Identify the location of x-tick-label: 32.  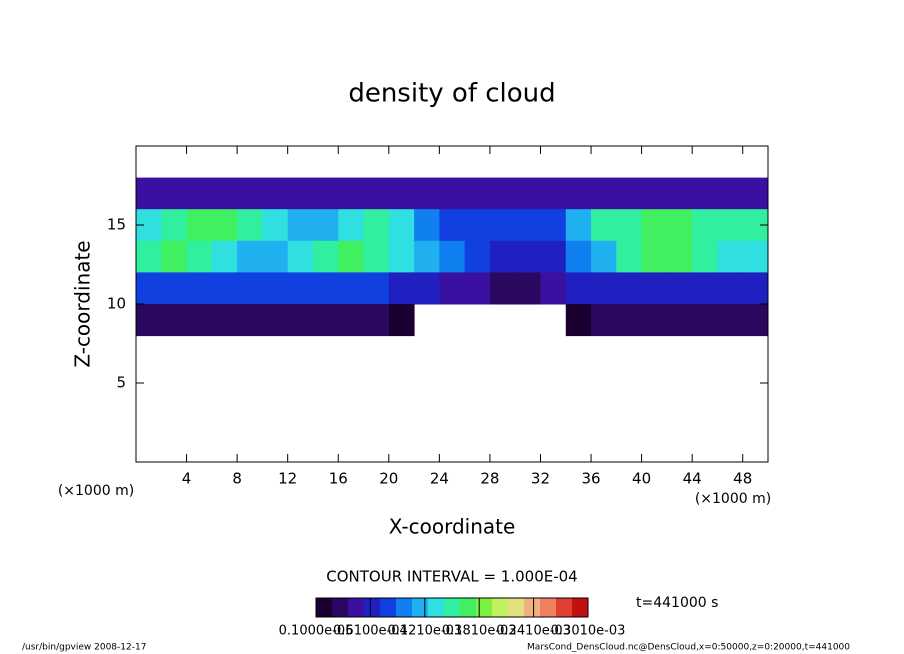
(540, 479).